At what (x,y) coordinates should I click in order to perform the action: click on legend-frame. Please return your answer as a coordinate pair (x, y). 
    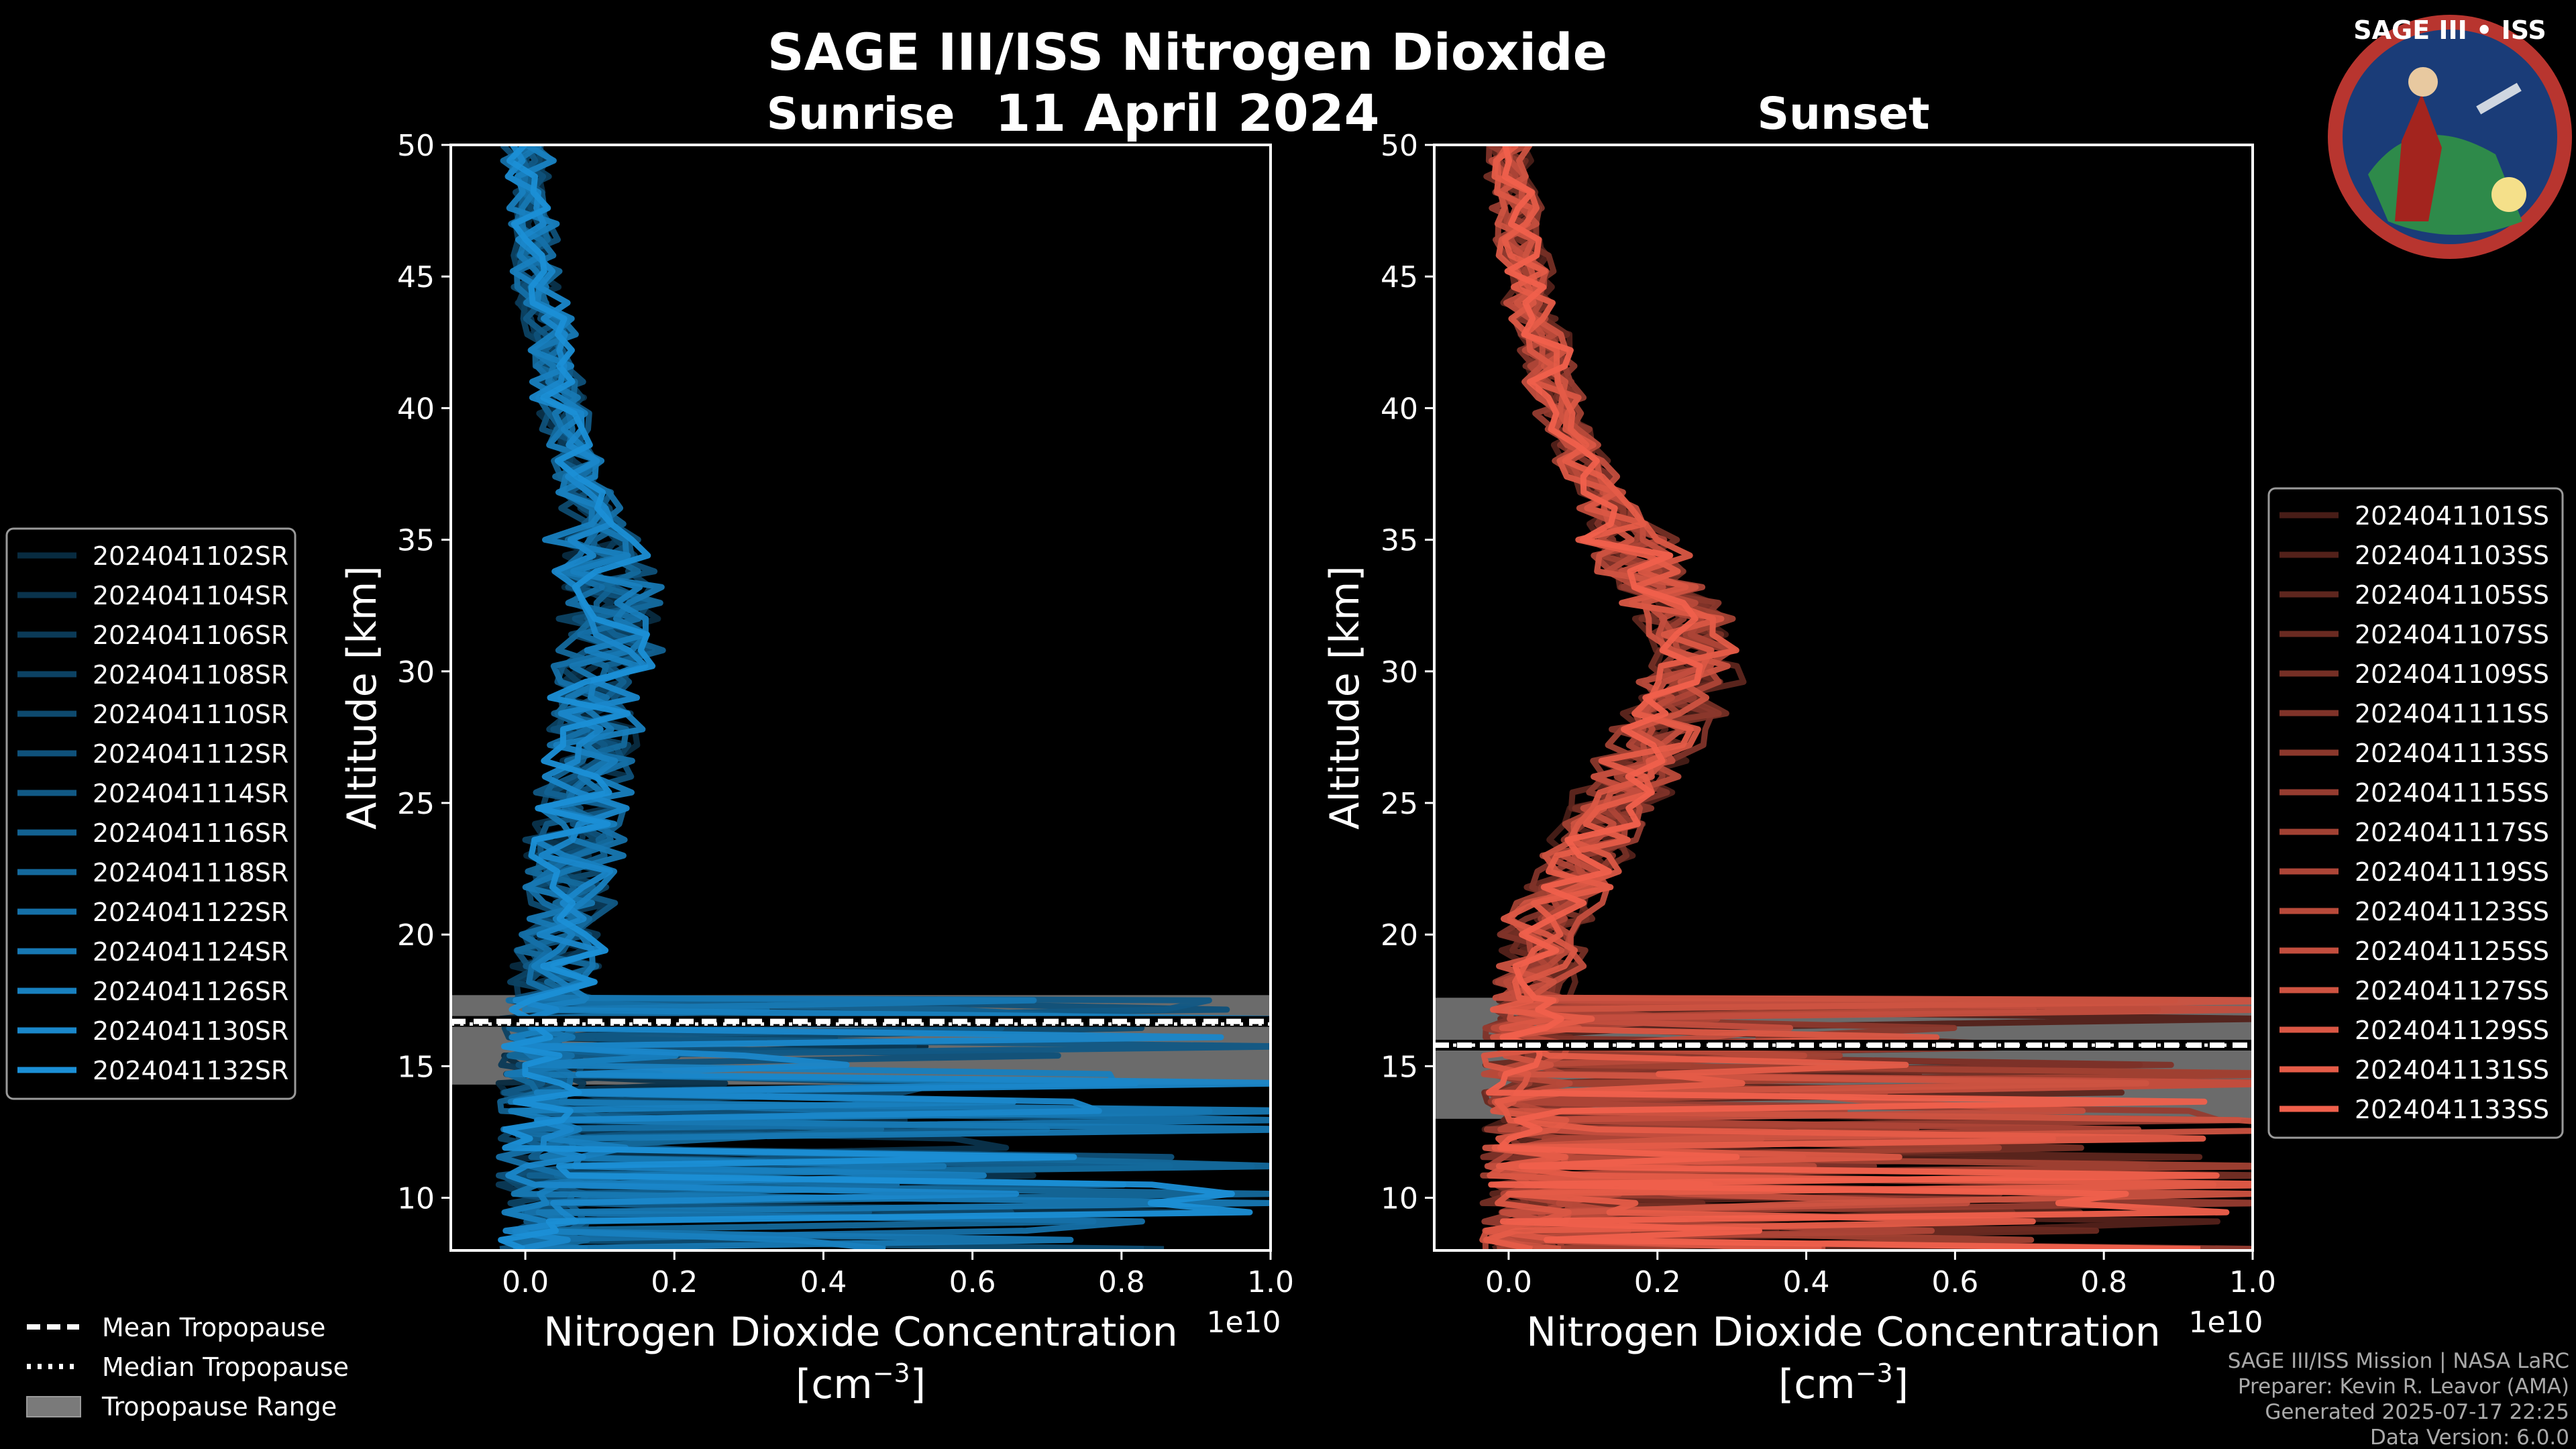
    Looking at the image, I should click on (2415, 813).